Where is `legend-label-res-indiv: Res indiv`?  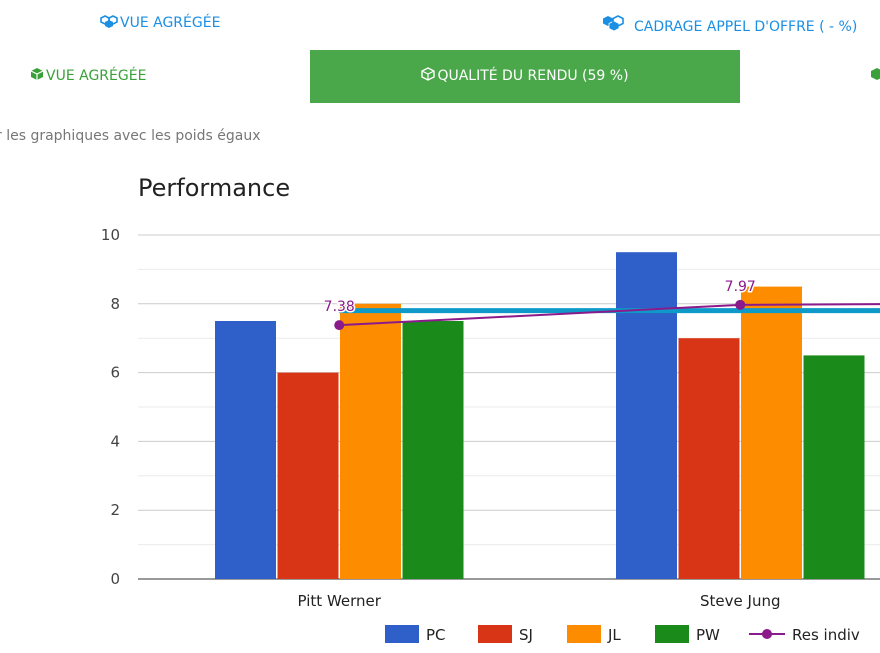 legend-label-res-indiv: Res indiv is located at coordinates (826, 635).